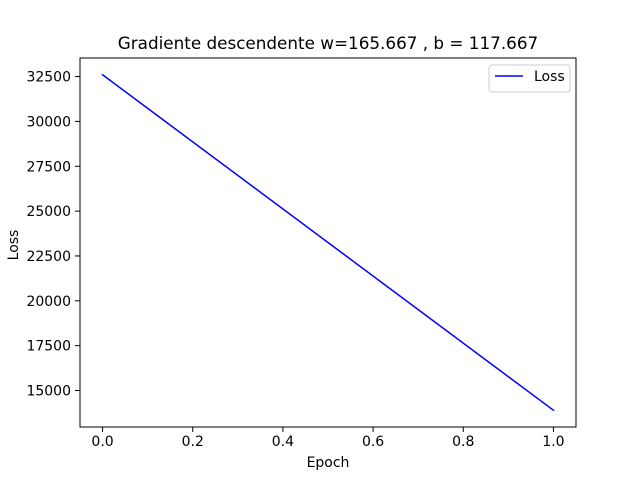  Describe the element at coordinates (14, 245) in the screenshot. I see `y-axis-label: Loss` at that location.